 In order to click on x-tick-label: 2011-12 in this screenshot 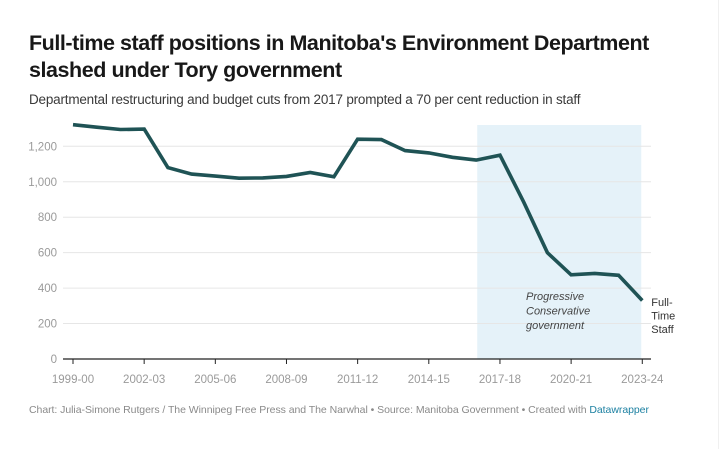, I will do `click(357, 380)`.